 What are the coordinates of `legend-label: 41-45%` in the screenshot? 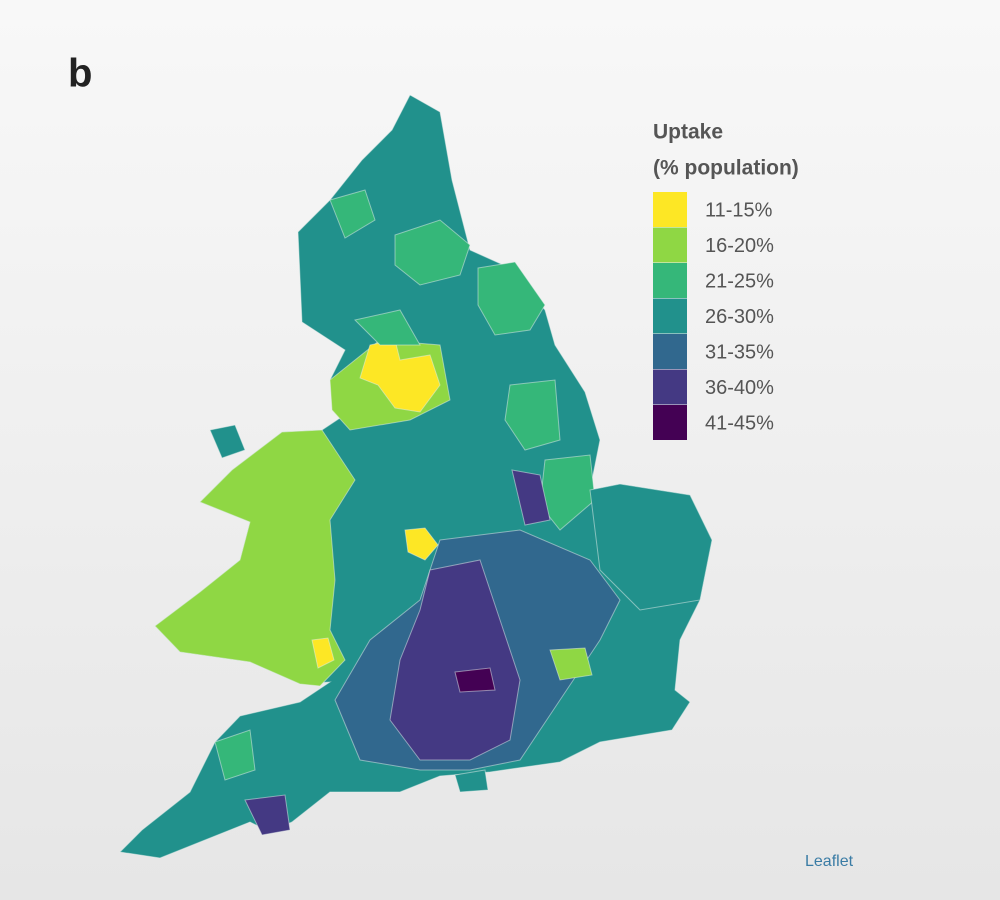 It's located at (739, 423).